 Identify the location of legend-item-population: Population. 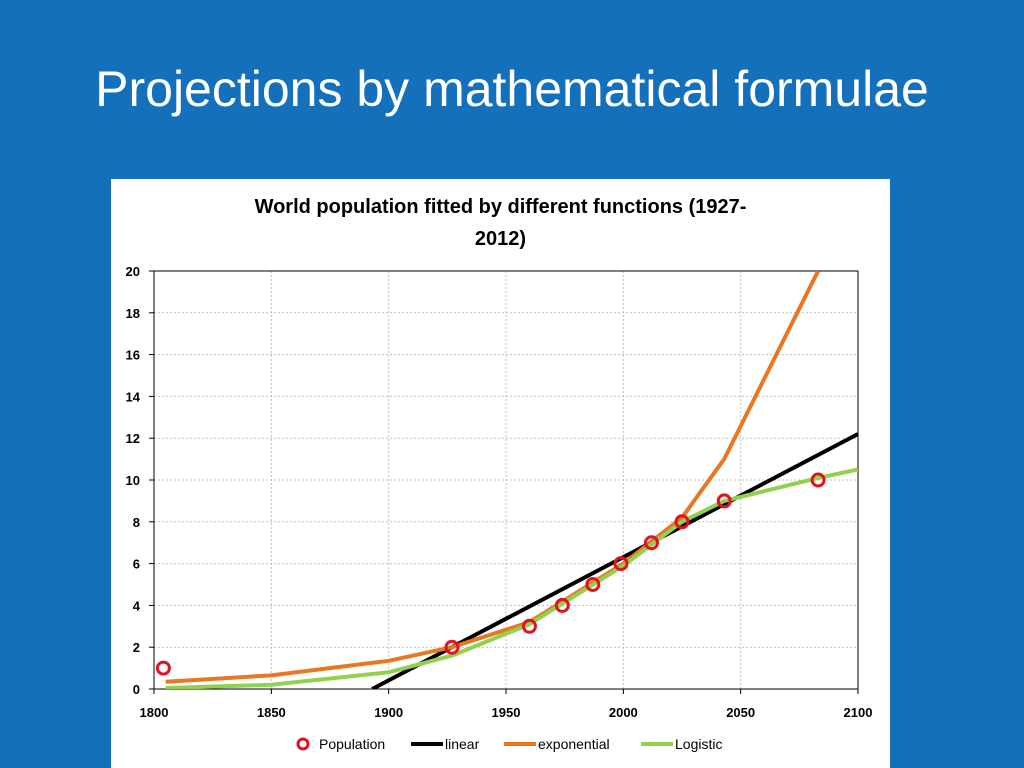
(340, 744).